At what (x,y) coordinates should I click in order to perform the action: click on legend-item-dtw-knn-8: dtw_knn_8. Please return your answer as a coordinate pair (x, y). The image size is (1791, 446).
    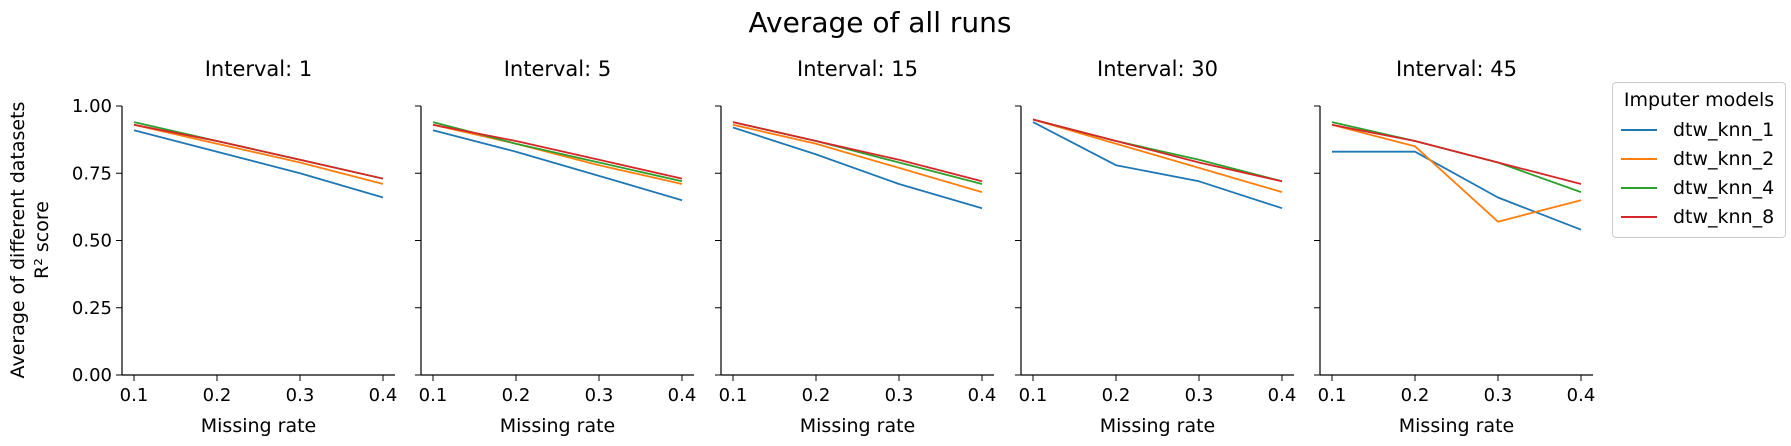
    Looking at the image, I should click on (1699, 217).